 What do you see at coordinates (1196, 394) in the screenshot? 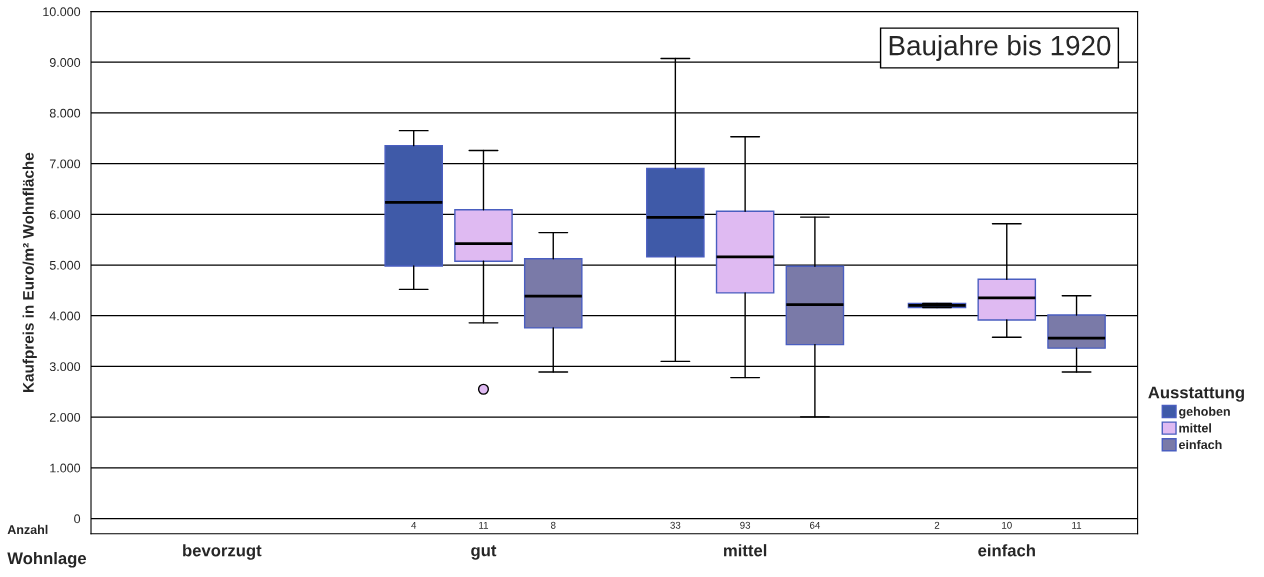
I see `legend-title: Ausstattung` at bounding box center [1196, 394].